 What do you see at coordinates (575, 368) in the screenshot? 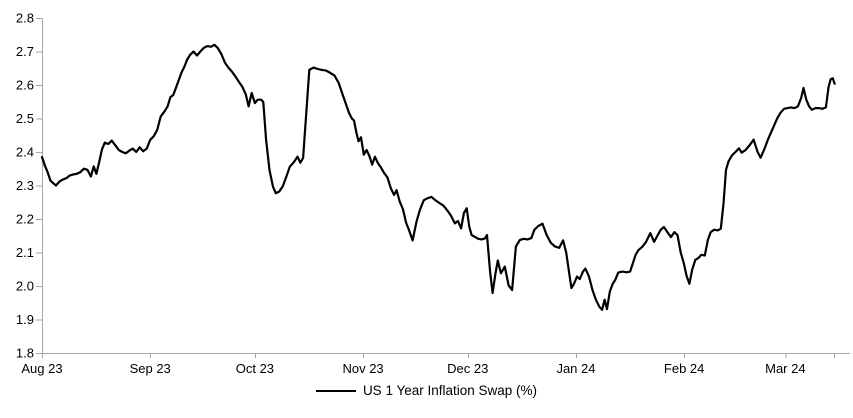
I see `x-tick-label: Jan 24` at bounding box center [575, 368].